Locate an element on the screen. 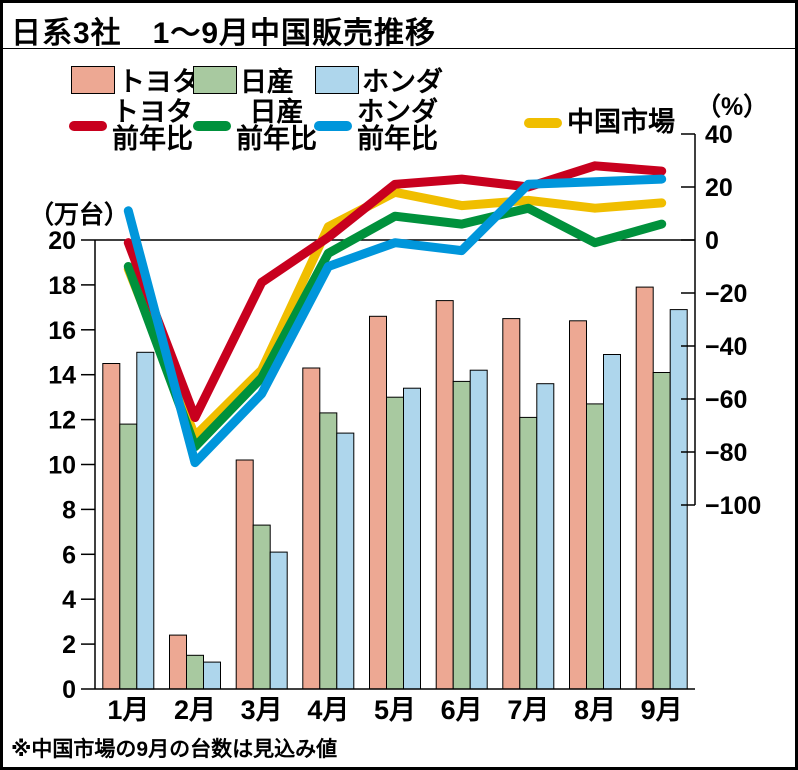 The height and width of the screenshot is (770, 798). legend-item-toyota-yoy-line: トヨタ 前年比 is located at coordinates (131, 126).